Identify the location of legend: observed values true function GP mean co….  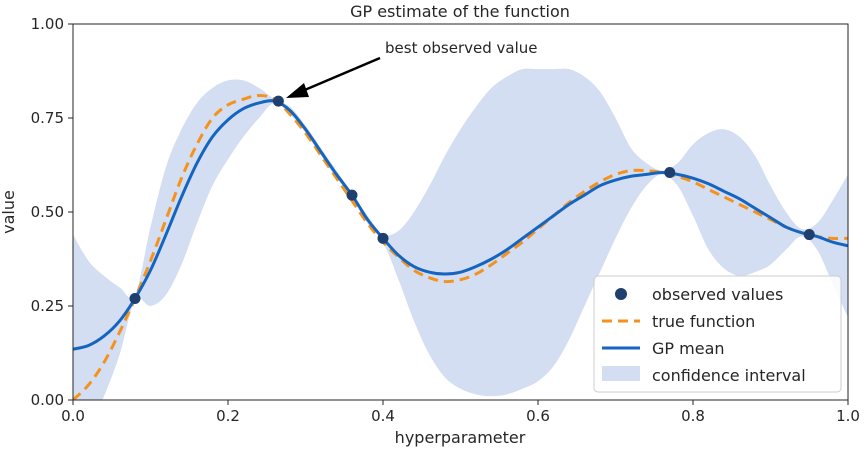
(717, 334).